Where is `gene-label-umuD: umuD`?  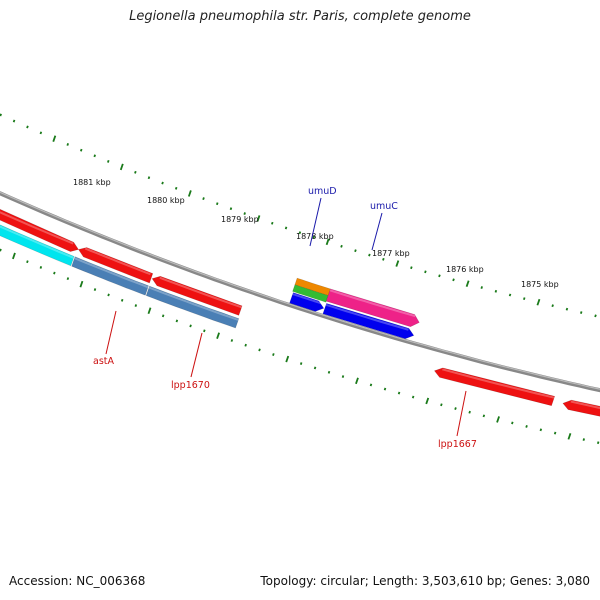
gene-label-umuD: umuD is located at coordinates (322, 191).